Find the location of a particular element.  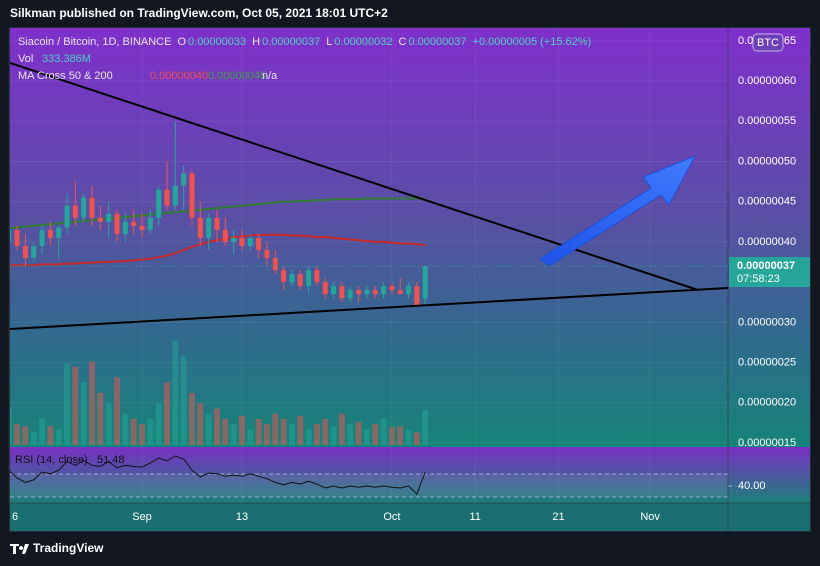

trend-line is located at coordinates (369, 308).